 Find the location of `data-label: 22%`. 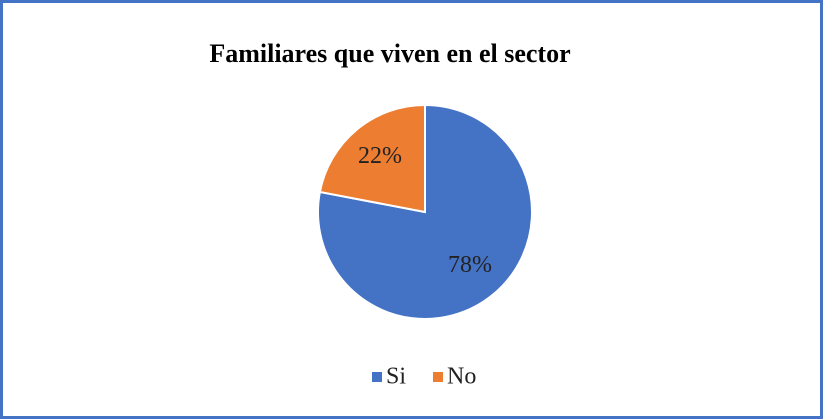

data-label: 22% is located at coordinates (380, 156).